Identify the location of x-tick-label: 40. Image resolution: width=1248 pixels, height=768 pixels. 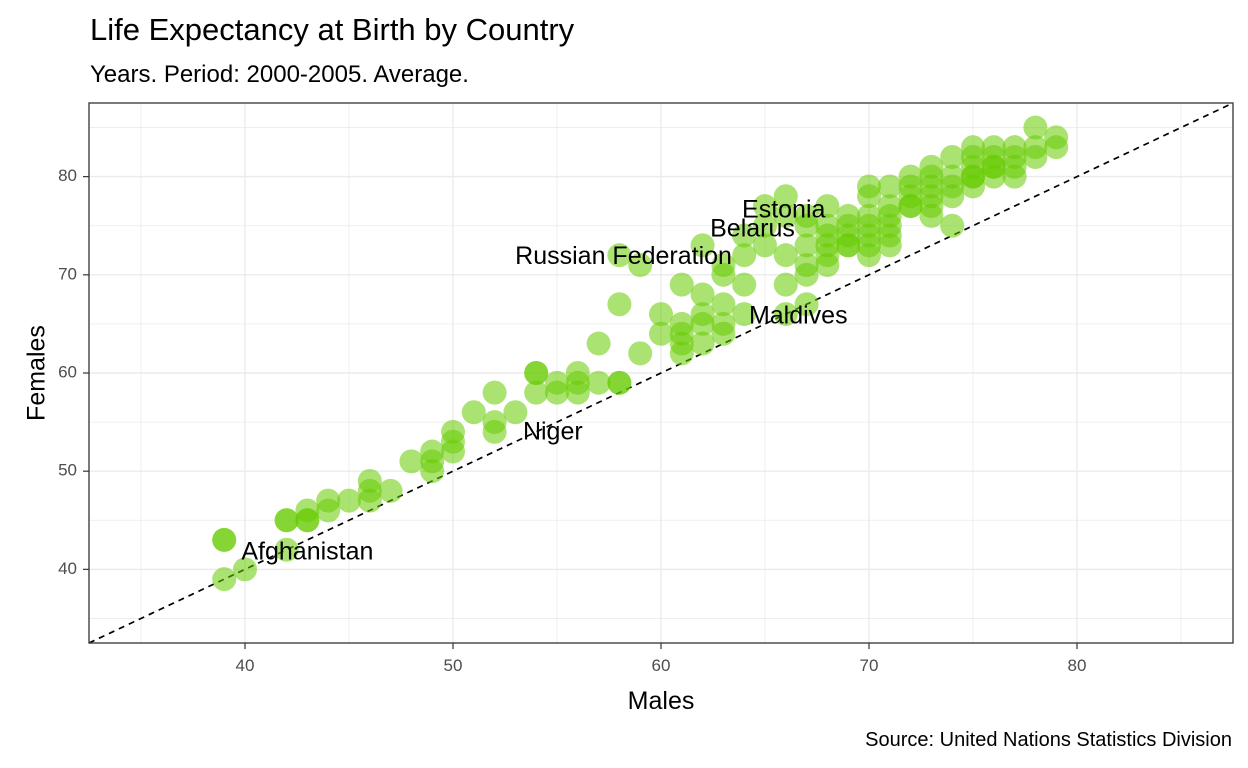
(245, 665).